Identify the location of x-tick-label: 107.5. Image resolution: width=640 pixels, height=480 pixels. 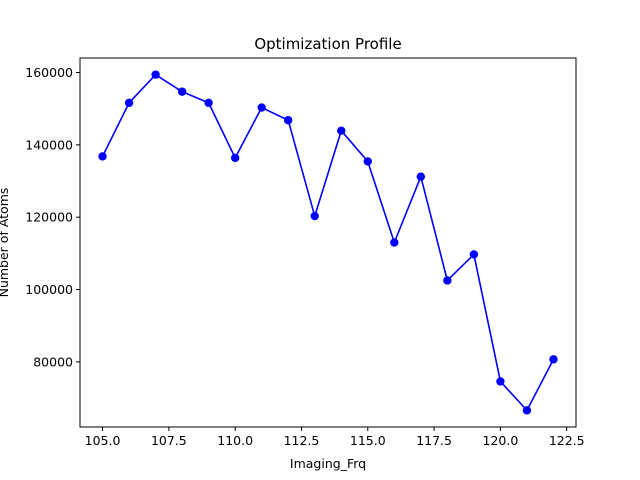
(169, 440).